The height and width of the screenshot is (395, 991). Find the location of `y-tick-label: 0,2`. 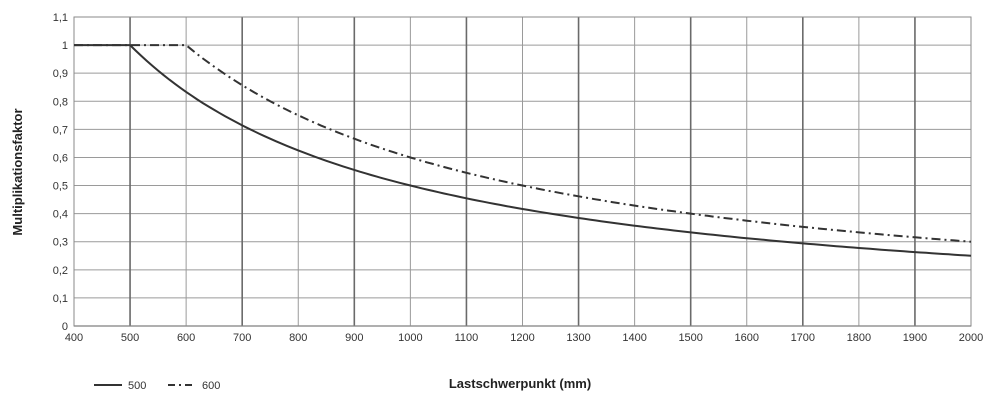

y-tick-label: 0,2 is located at coordinates (60, 271).